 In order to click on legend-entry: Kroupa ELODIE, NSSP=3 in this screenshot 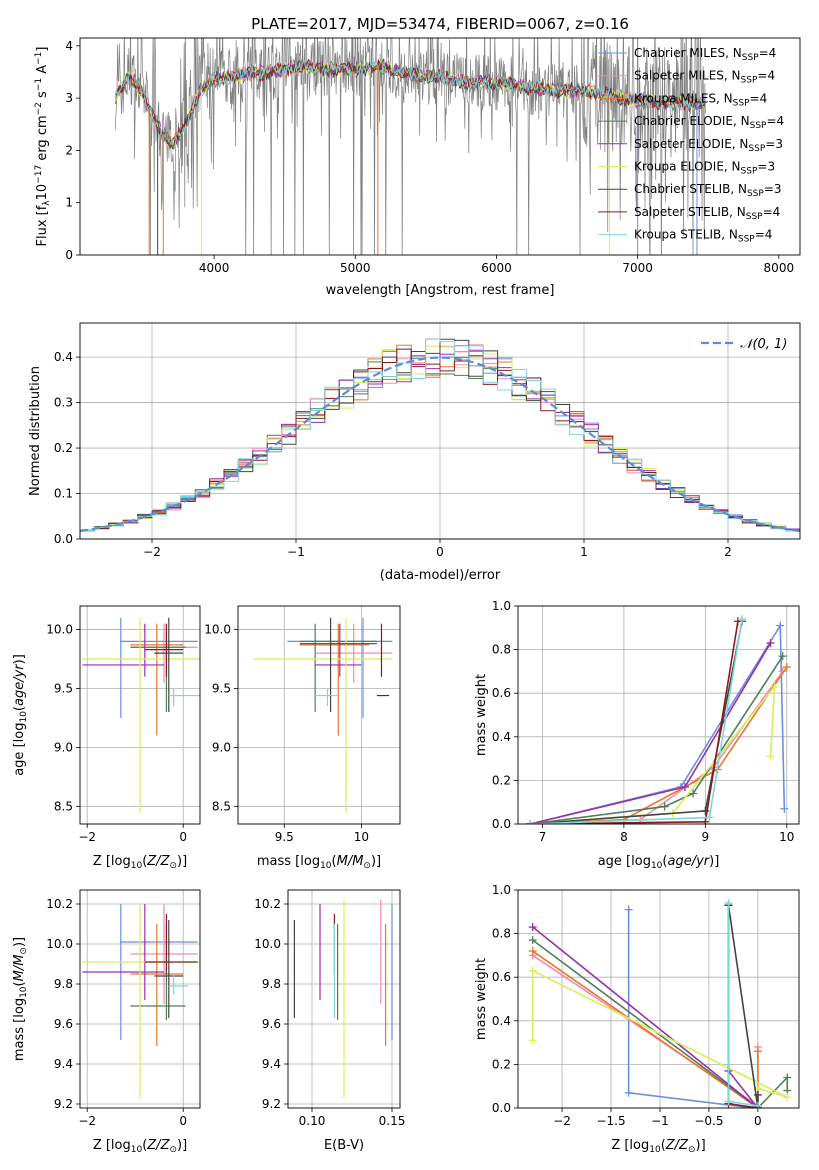, I will do `click(704, 168)`.